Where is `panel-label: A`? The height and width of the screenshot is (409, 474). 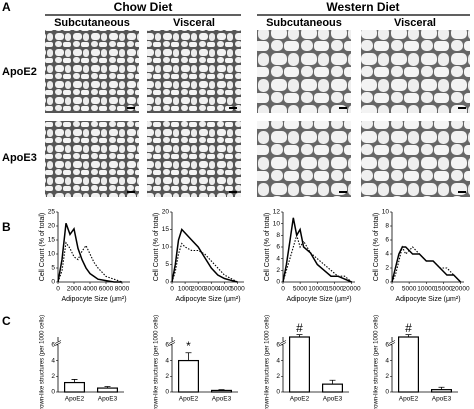
panel-label: A is located at coordinates (6, 7).